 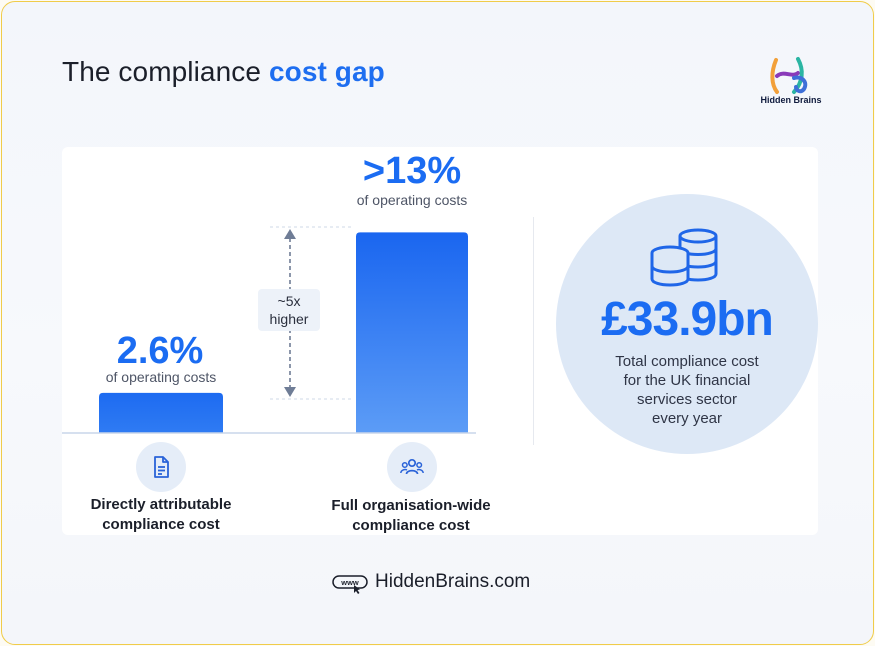 I want to click on category-label-line: Full organisation-wide, so click(x=411, y=505).